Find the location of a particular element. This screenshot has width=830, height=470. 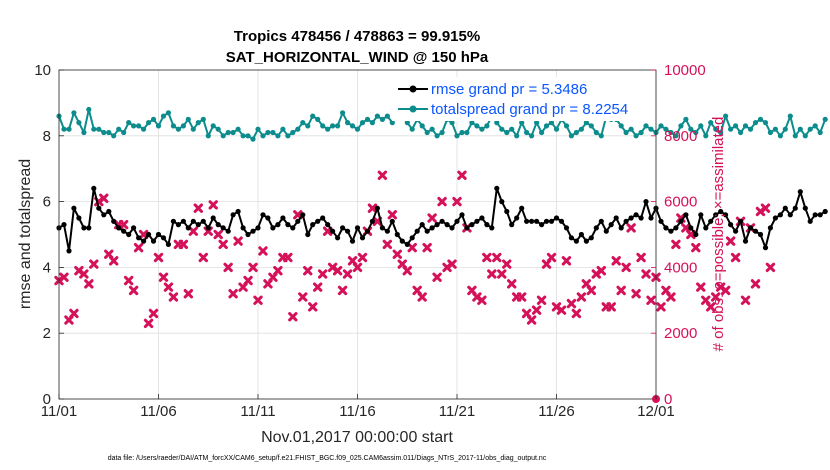

legend-rmse-label: rmse grand pr = 5.3486 is located at coordinates (509, 89).